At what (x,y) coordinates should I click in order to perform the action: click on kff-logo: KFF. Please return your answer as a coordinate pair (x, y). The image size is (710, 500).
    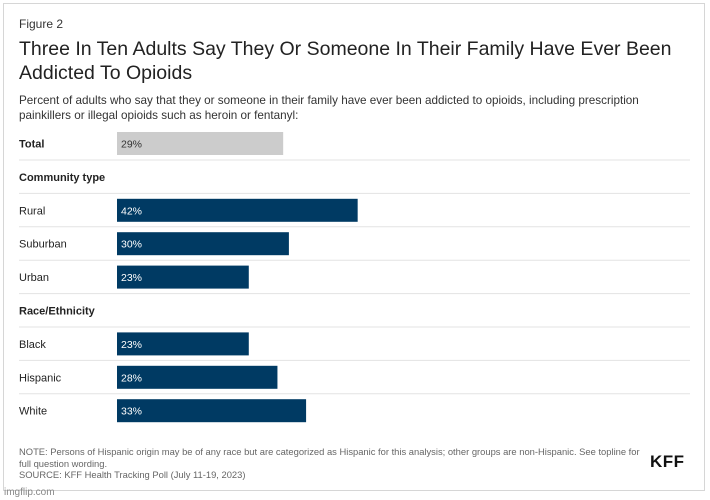
    Looking at the image, I should click on (667, 461).